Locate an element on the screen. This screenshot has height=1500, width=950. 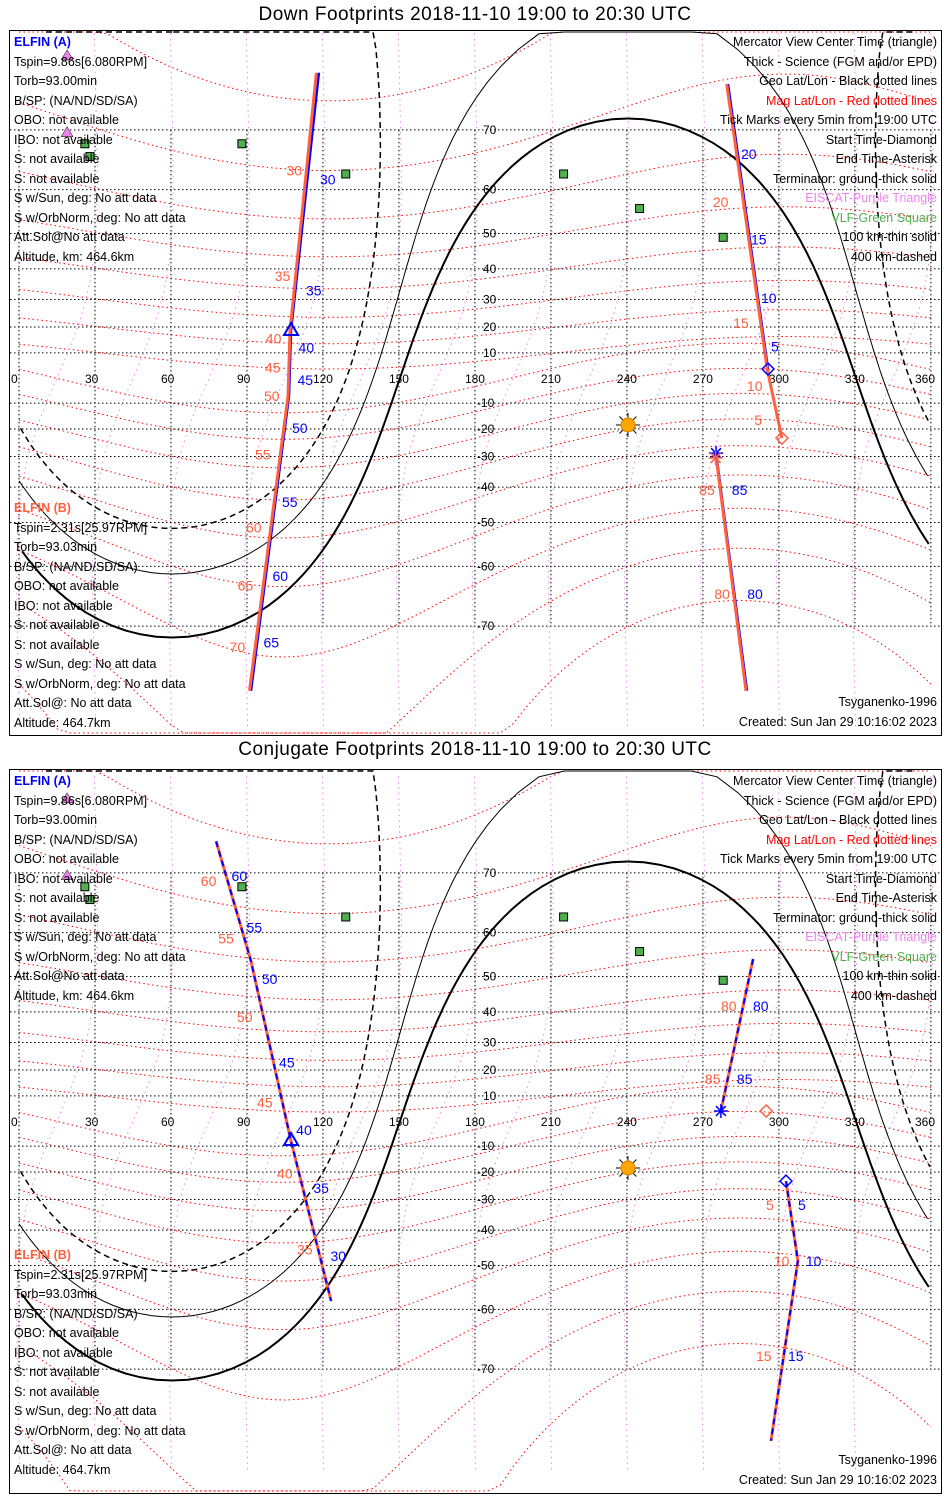
sat-a-info-line: OBO: not available is located at coordinates (66, 859).